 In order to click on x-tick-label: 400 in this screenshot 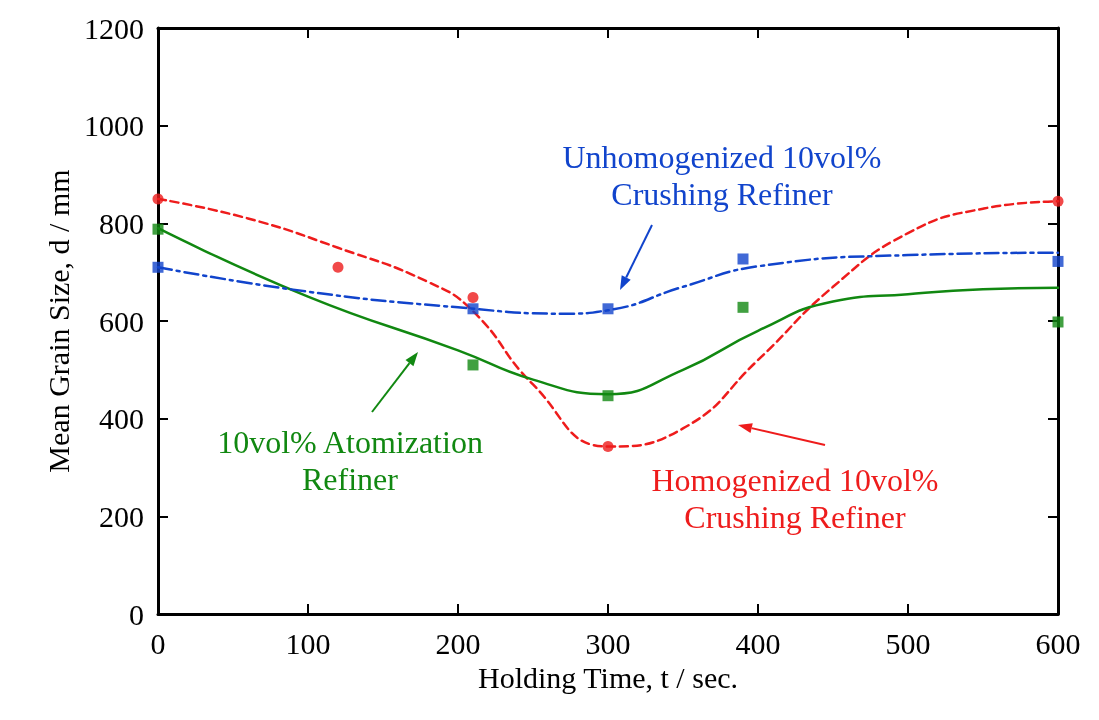, I will do `click(758, 643)`.